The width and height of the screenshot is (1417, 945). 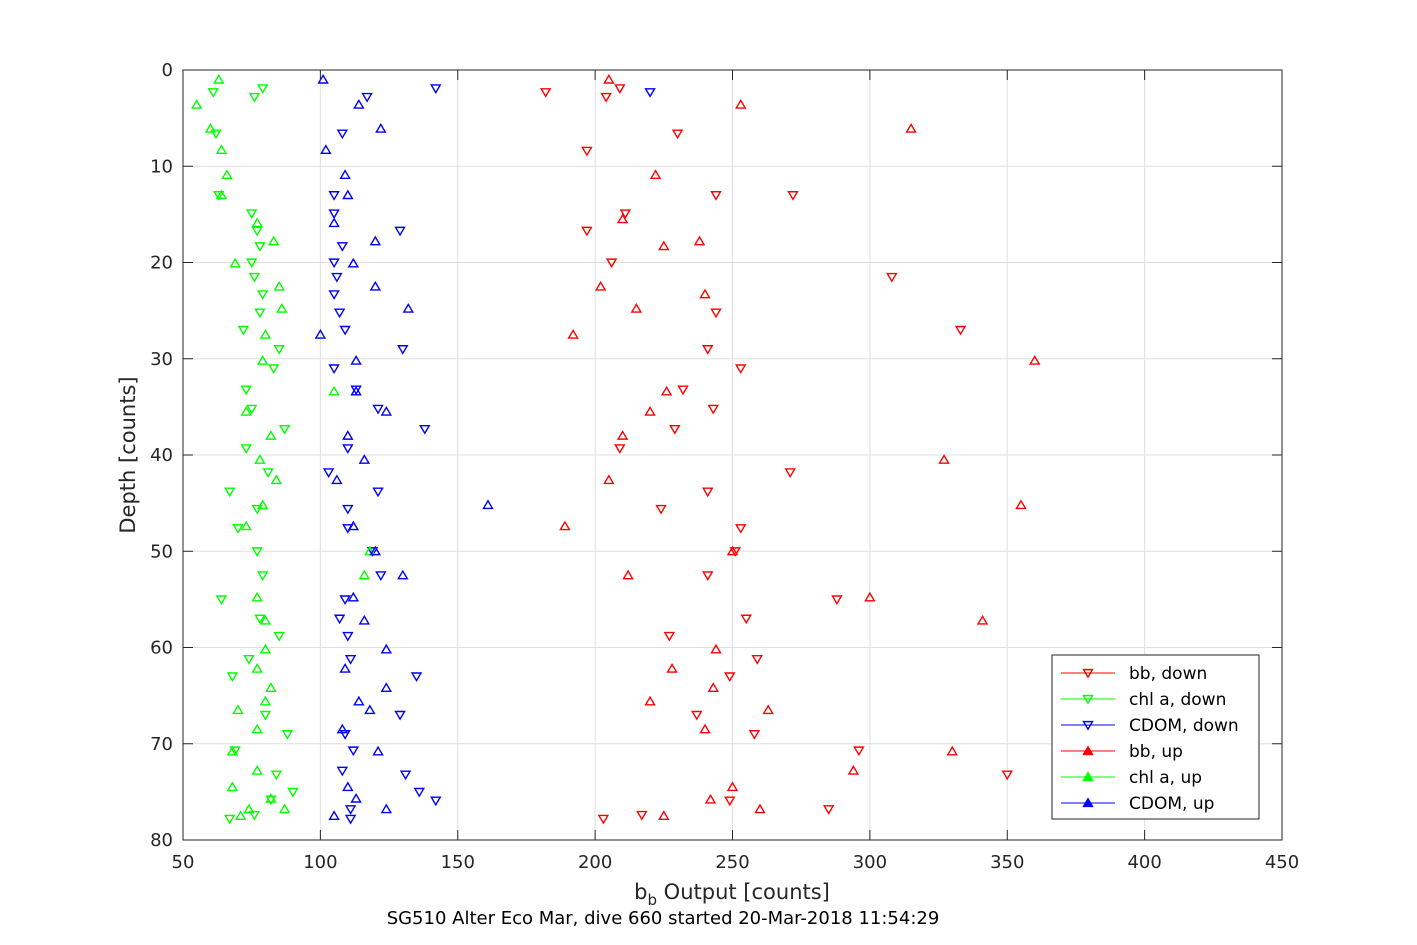 What do you see at coordinates (595, 862) in the screenshot?
I see `x-tick-label: 200` at bounding box center [595, 862].